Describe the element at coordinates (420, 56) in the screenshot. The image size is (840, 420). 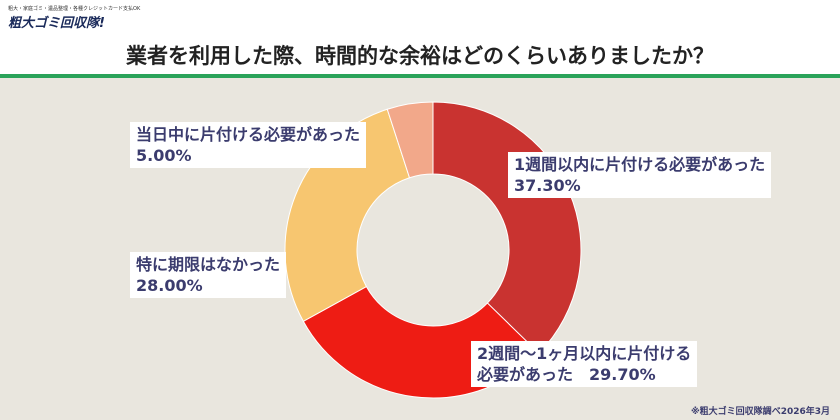
I see `chart-title: 業者を利用した際、時間的な余裕はどのくらいありましたか？` at that location.